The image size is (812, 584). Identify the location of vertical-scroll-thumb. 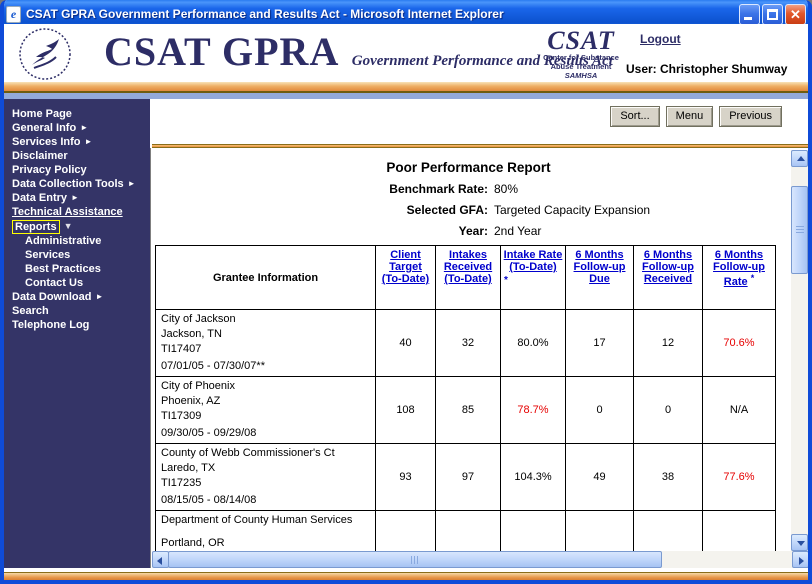
(799, 230).